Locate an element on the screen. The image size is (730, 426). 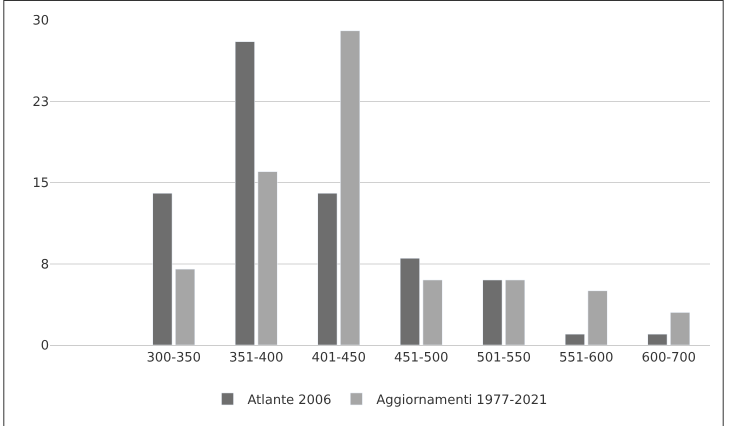
x-tick-label: 351-400 is located at coordinates (256, 358).